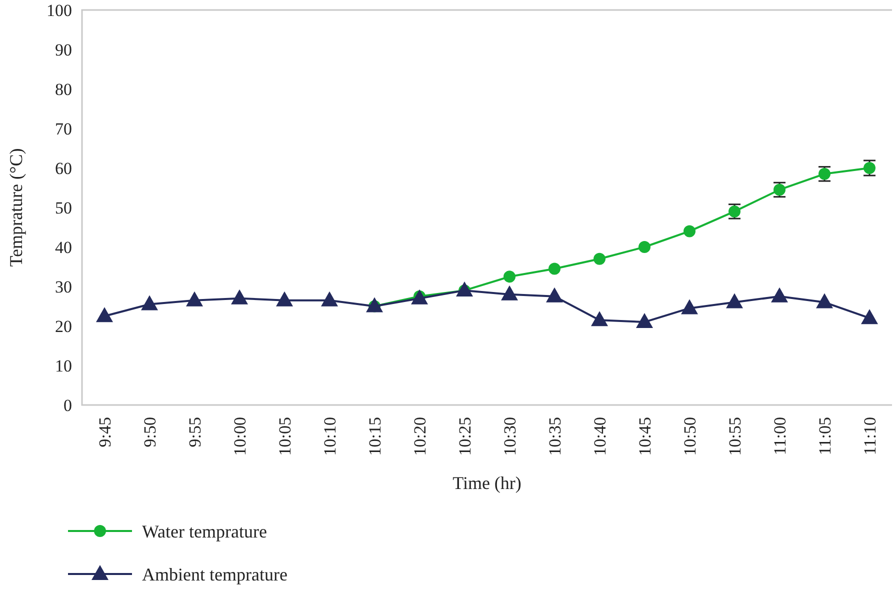  I want to click on x-tick-label: 10:10, so click(330, 436).